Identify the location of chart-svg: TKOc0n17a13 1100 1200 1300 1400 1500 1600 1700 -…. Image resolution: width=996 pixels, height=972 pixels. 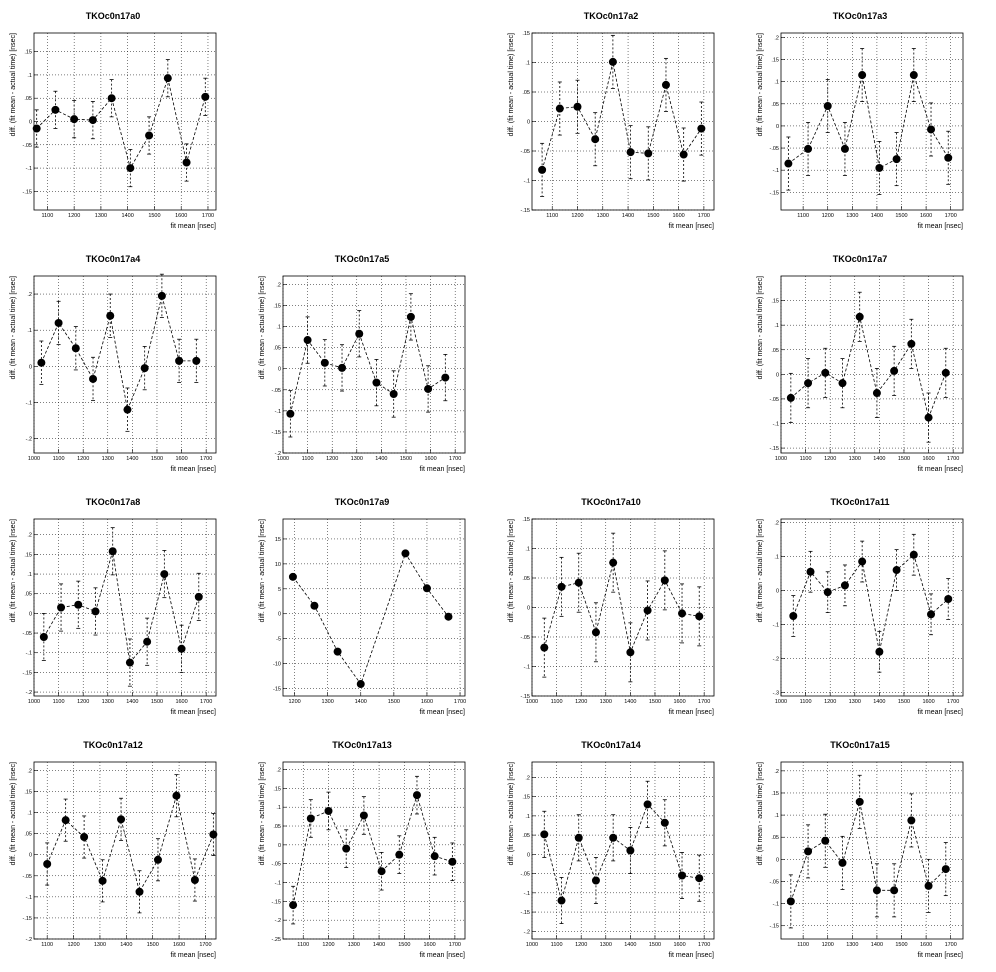
(362, 849).